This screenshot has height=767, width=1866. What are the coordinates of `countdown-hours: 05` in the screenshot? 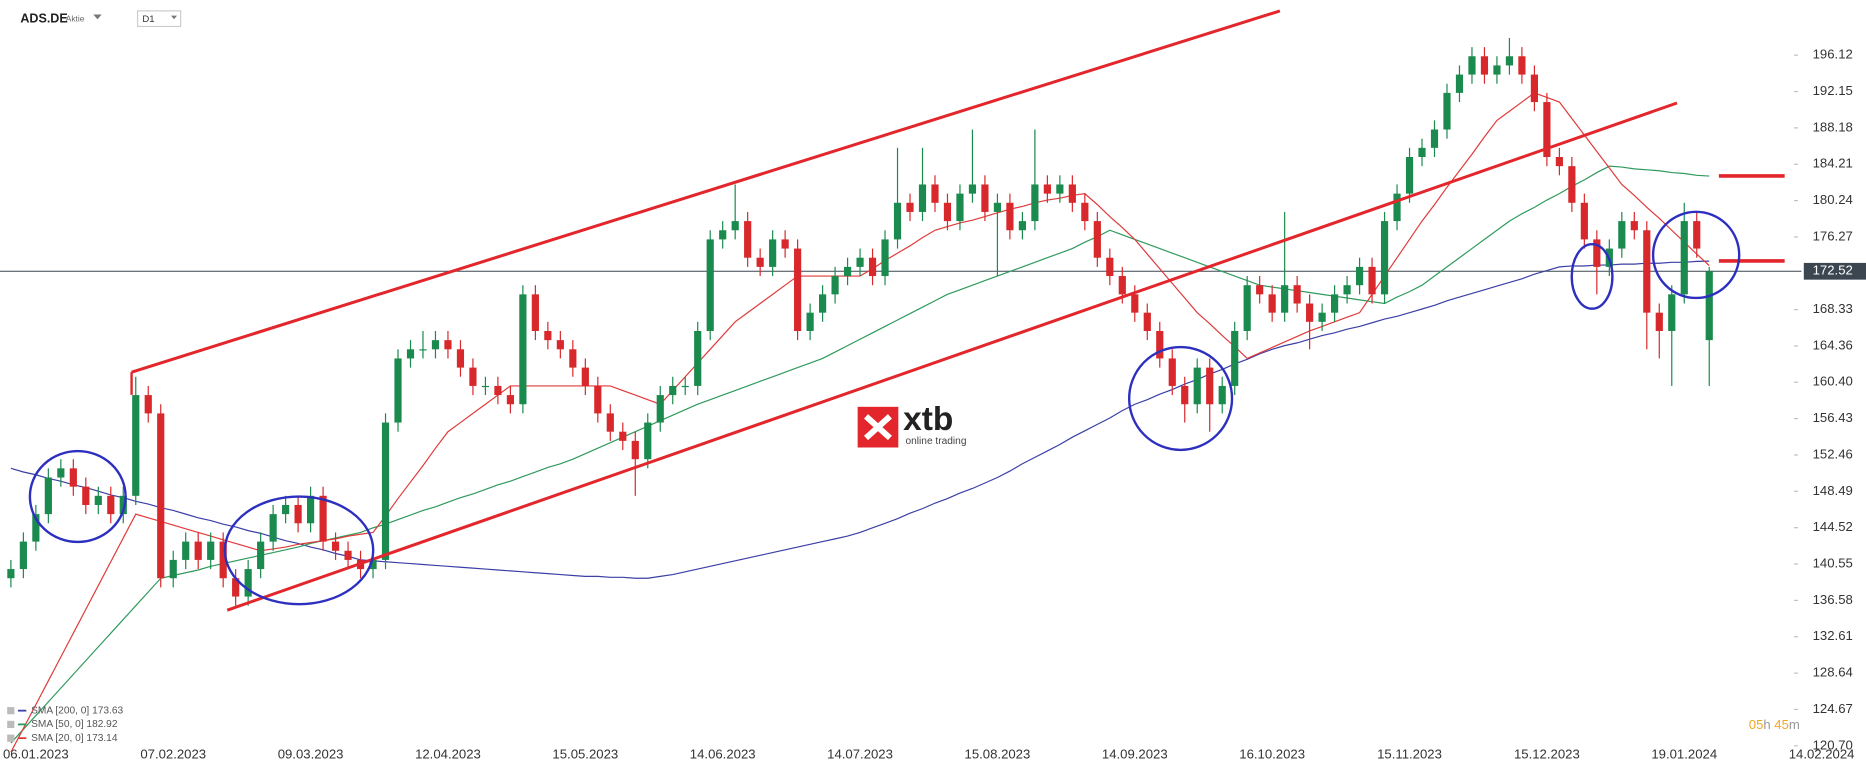 It's located at (1756, 725).